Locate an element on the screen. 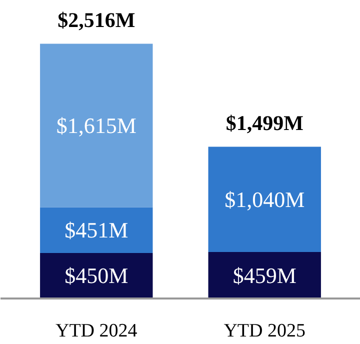 The width and height of the screenshot is (360, 344). data-label: $1,615M is located at coordinates (96, 125).